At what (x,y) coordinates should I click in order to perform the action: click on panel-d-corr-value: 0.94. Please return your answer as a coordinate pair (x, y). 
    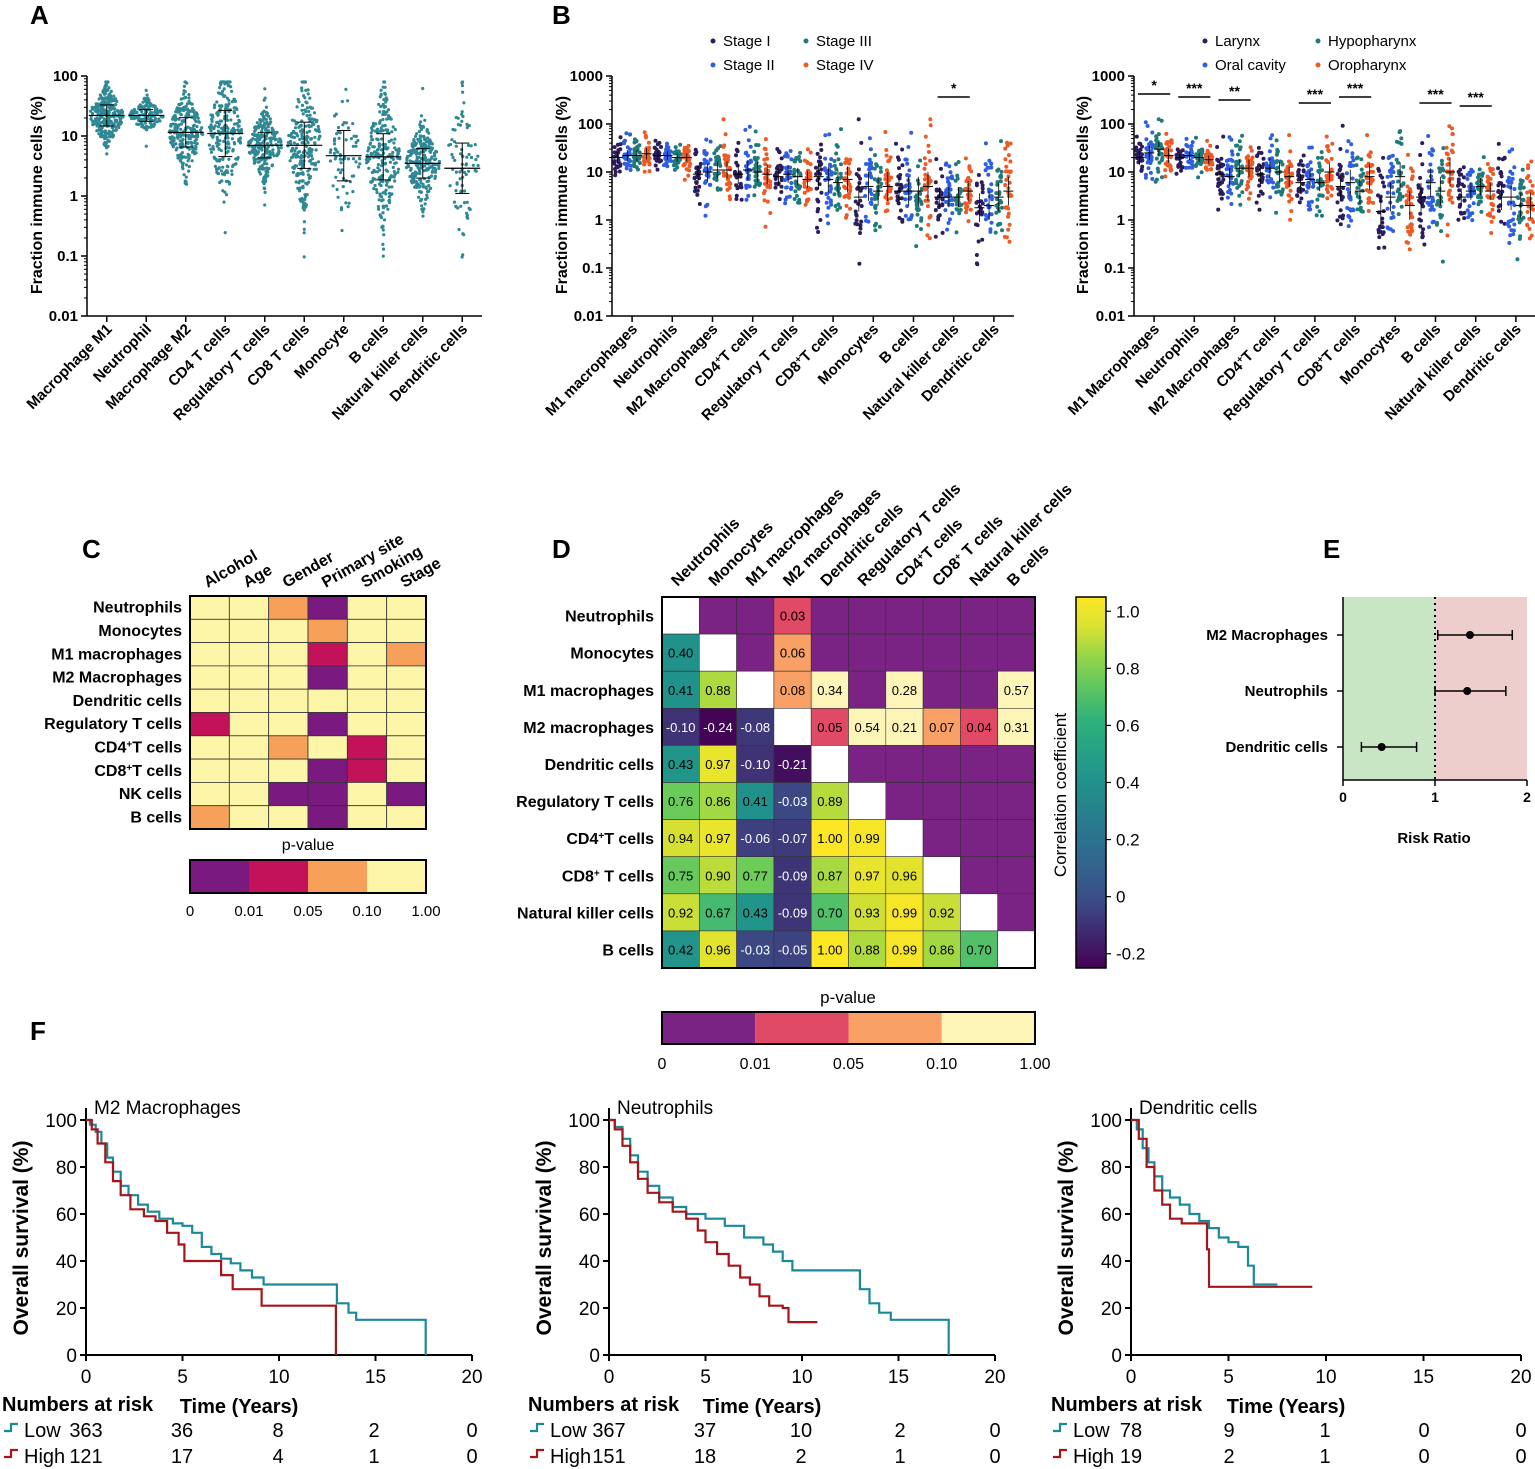
    Looking at the image, I should click on (680, 838).